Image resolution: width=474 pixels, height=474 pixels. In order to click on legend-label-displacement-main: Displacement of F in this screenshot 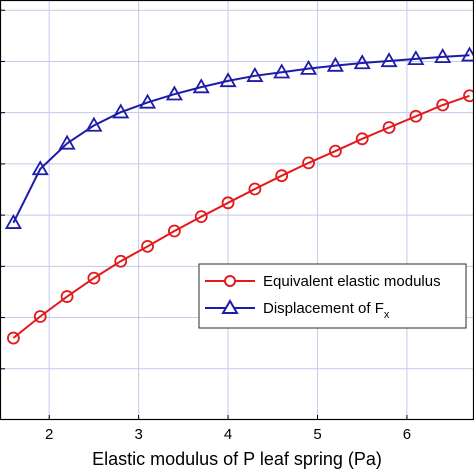, I will do `click(323, 308)`.